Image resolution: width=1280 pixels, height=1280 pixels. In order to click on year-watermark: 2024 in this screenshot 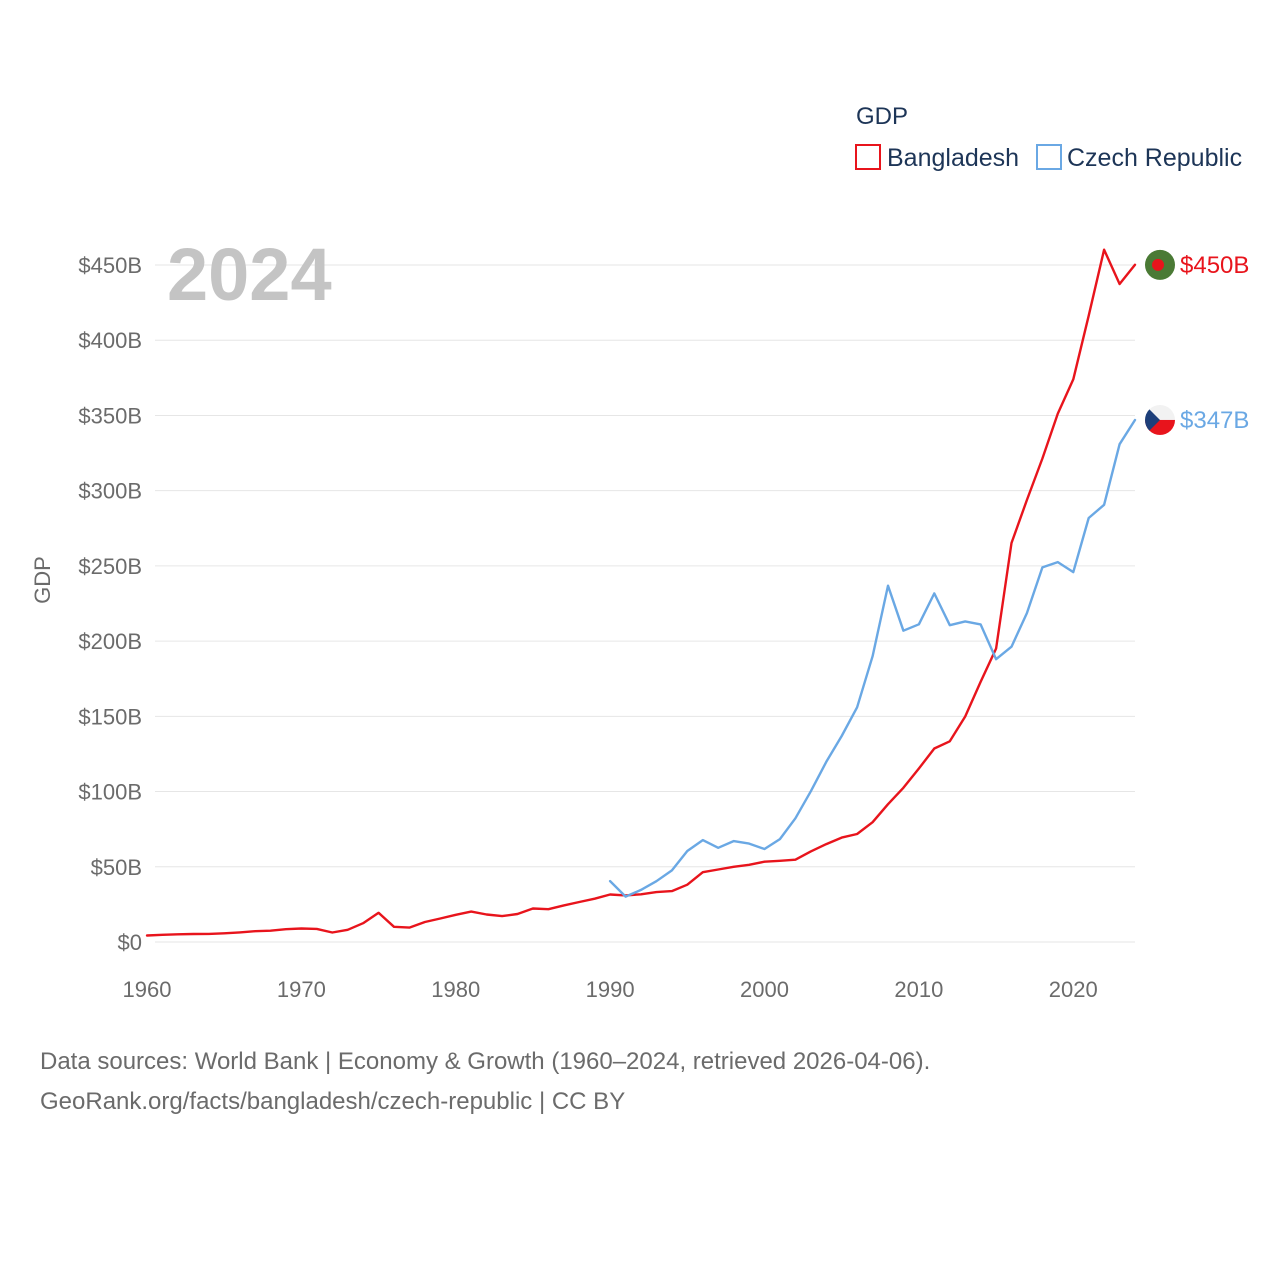, I will do `click(249, 274)`.